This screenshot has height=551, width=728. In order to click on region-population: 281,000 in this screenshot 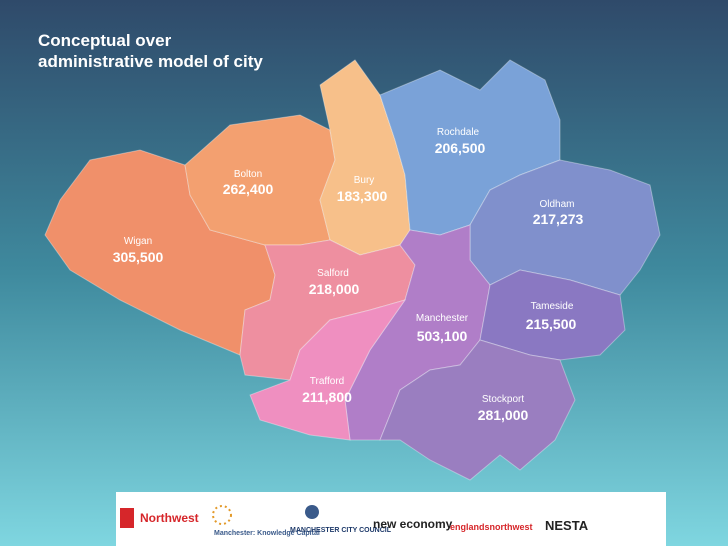, I will do `click(503, 415)`.